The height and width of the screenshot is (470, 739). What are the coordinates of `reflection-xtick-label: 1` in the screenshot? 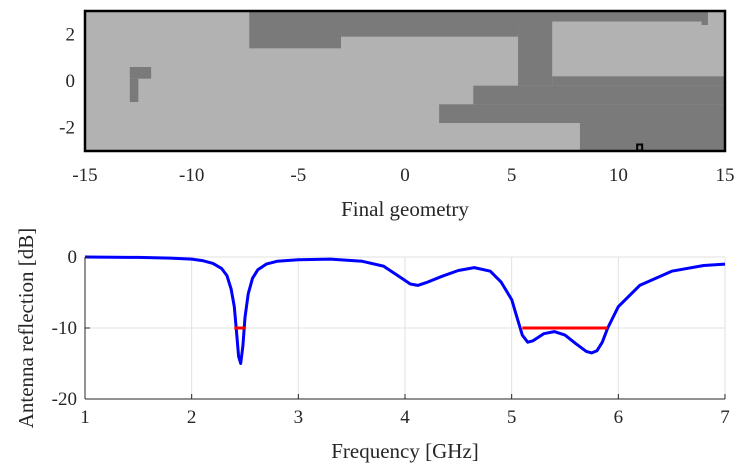 It's located at (85, 417).